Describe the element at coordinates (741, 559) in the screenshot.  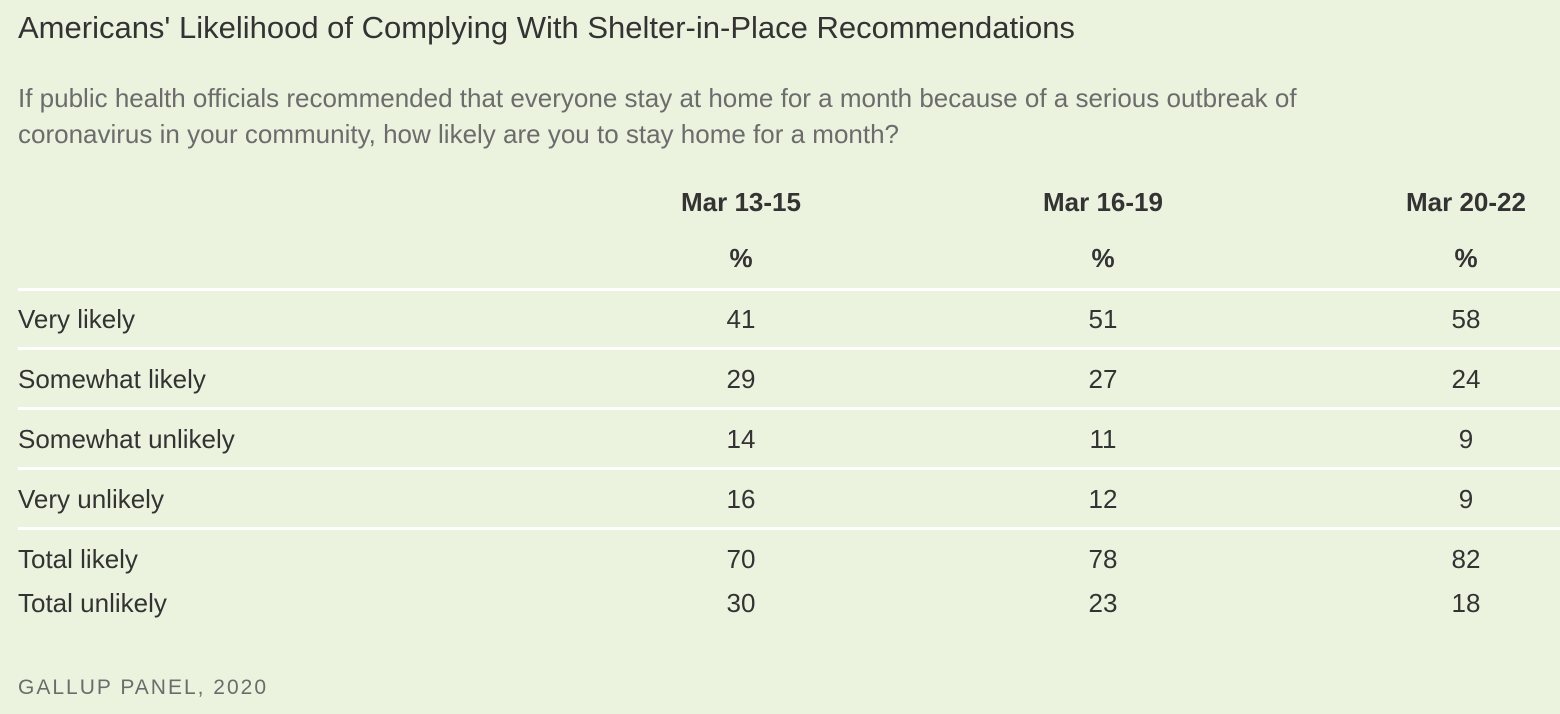
I see `table-cell: 70` at that location.